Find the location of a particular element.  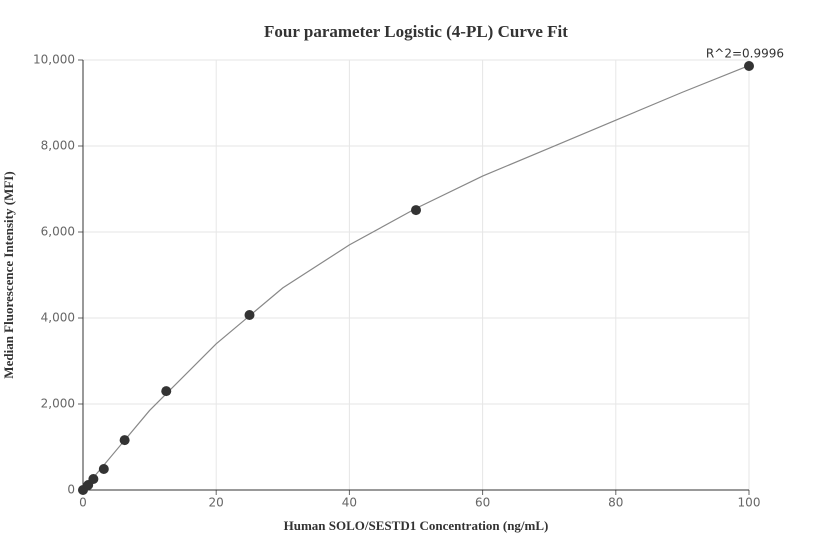

x-tick-label: 40 is located at coordinates (349, 503).